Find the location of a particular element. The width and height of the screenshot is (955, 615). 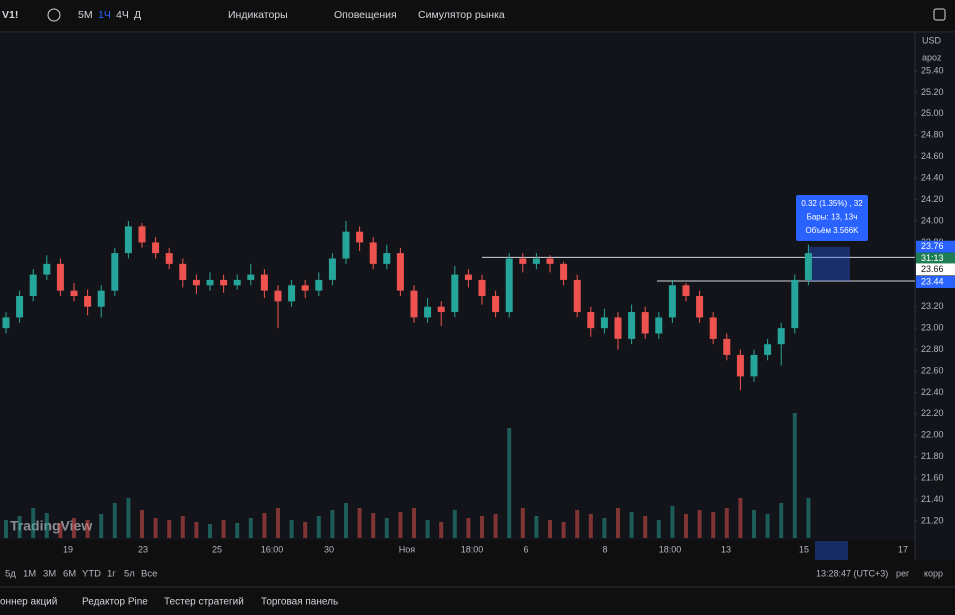

x-tick-label: 30 is located at coordinates (329, 549).